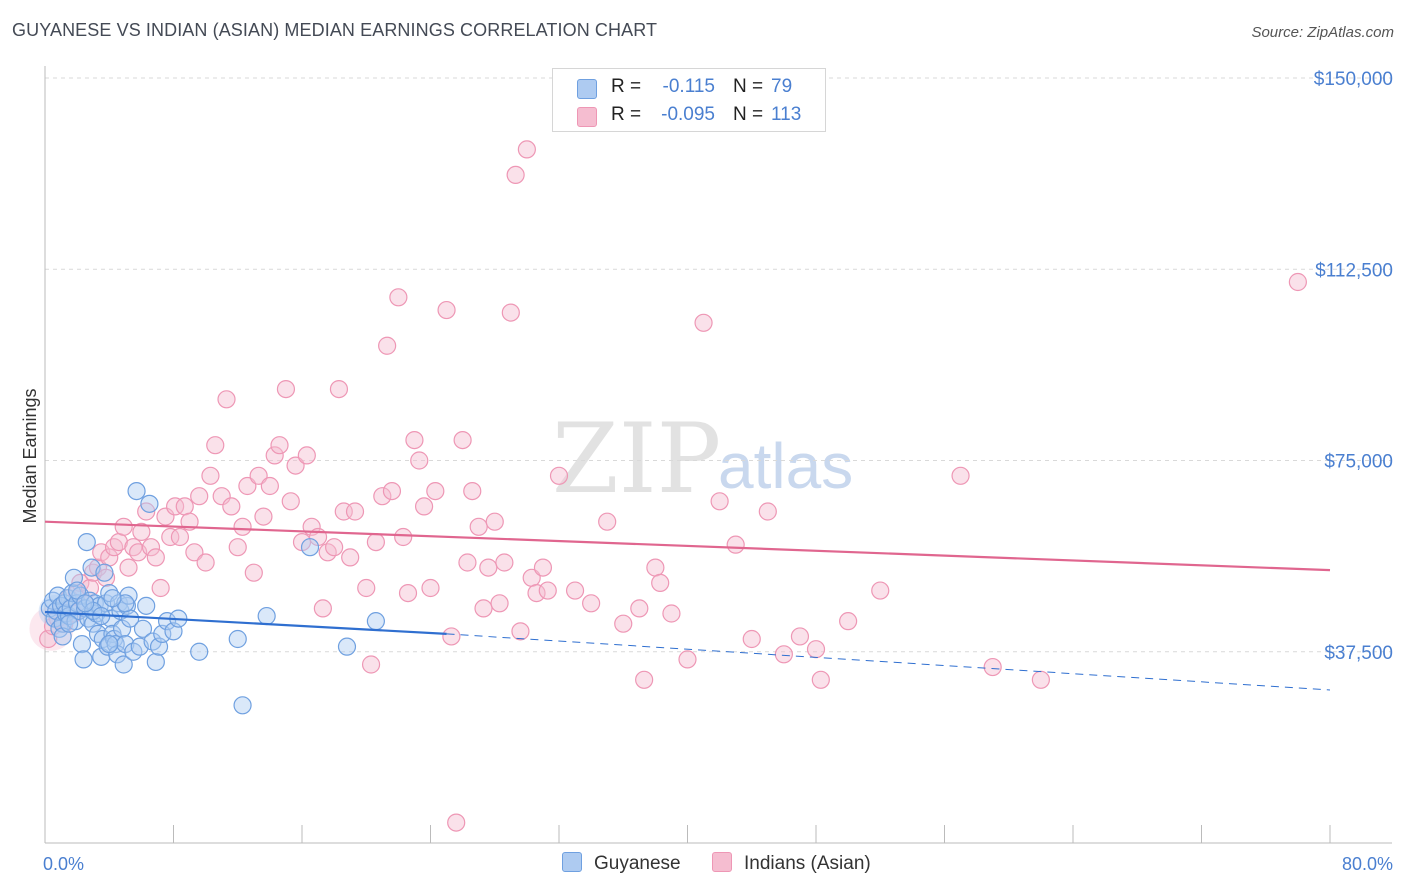  I want to click on legend-row-indians: R = -0.095 N = 113, so click(689, 115).